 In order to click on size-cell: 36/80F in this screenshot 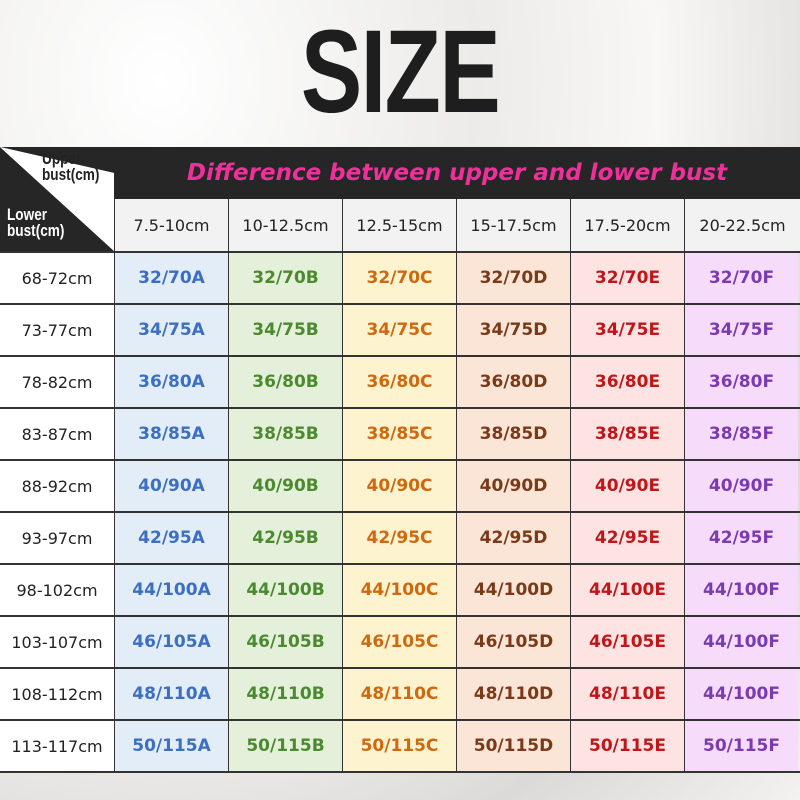, I will do `click(741, 382)`.